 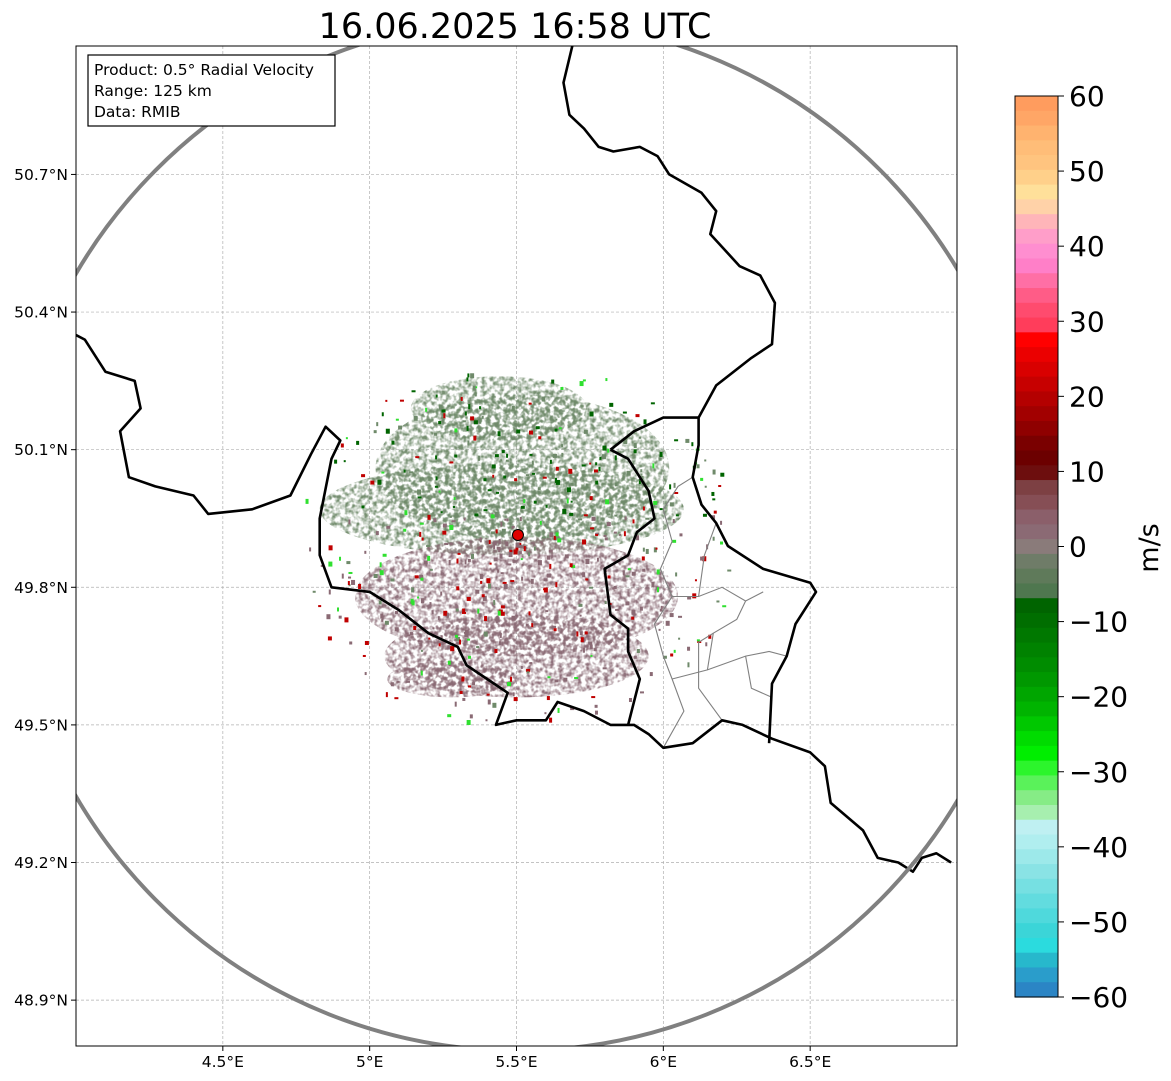 What do you see at coordinates (1098, 997) in the screenshot?
I see `colorbar-tick-label: −60` at bounding box center [1098, 997].